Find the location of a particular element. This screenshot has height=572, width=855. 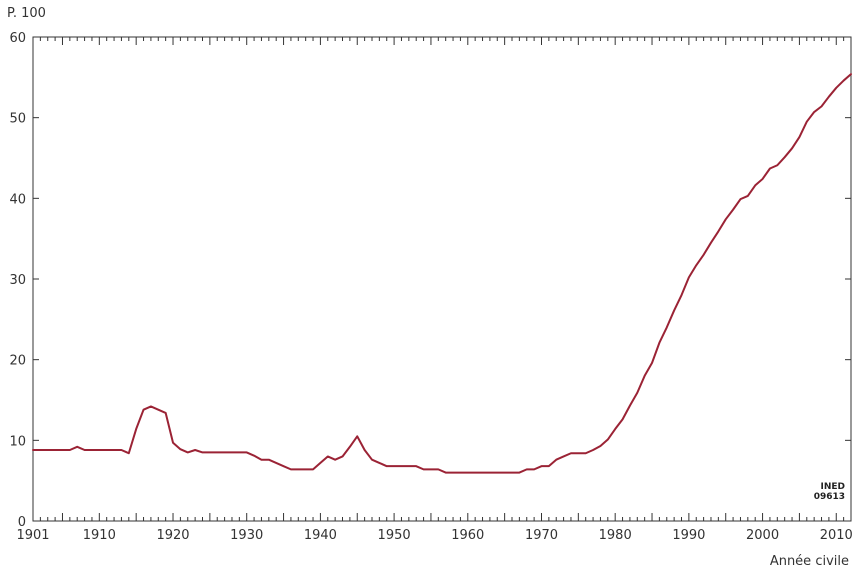

x-tick-label: 1910 is located at coordinates (99, 535).